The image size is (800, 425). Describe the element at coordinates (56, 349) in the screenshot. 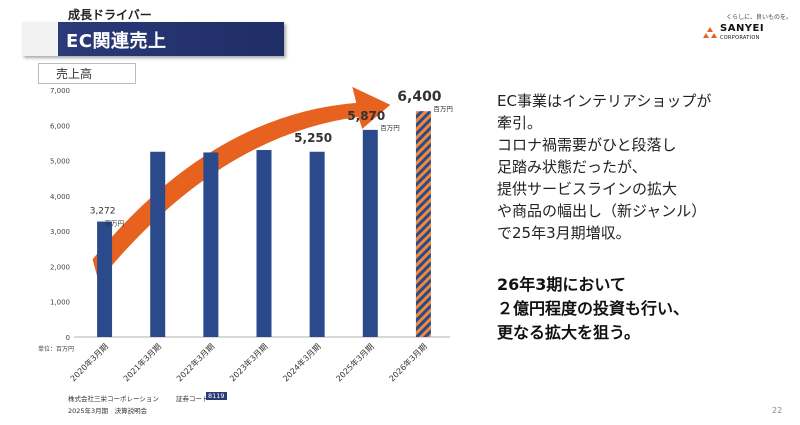

I see `unit-note: 単位：百万円` at that location.